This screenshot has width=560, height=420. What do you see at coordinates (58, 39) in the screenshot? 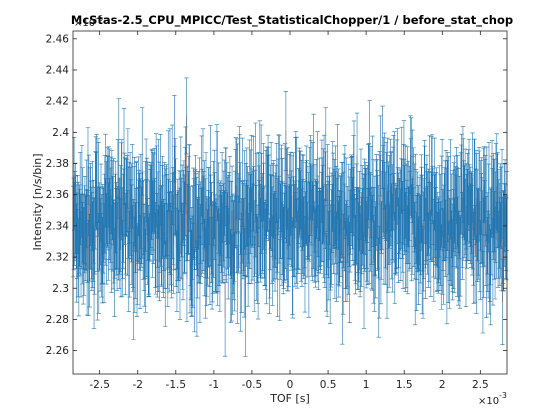
I see `y-tick-label: 2.46` at bounding box center [58, 39].